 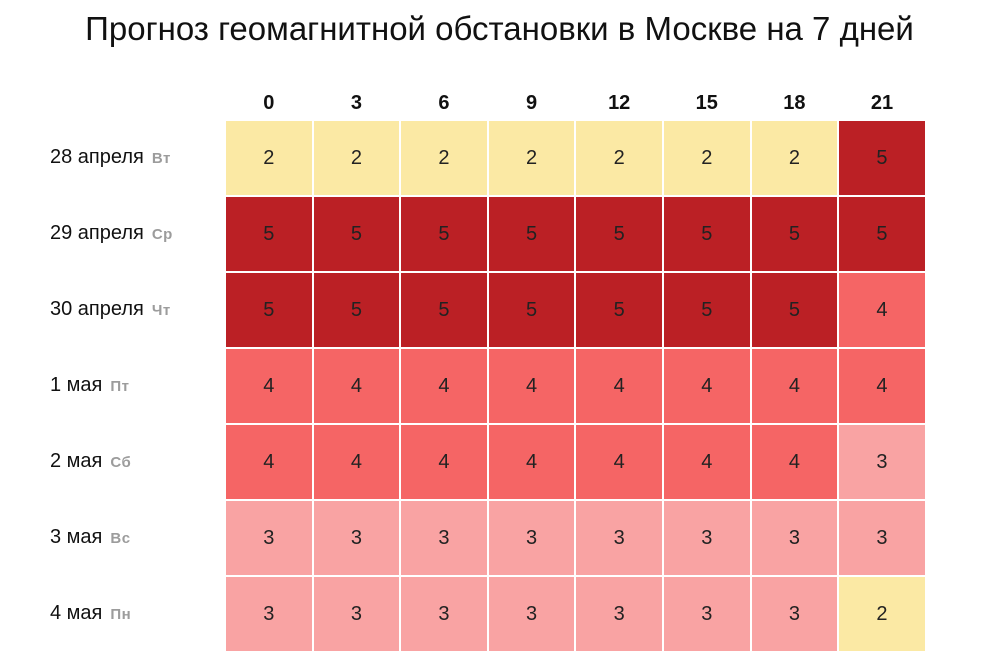 I want to click on row-label: 3 мая Вс, so click(x=90, y=537).